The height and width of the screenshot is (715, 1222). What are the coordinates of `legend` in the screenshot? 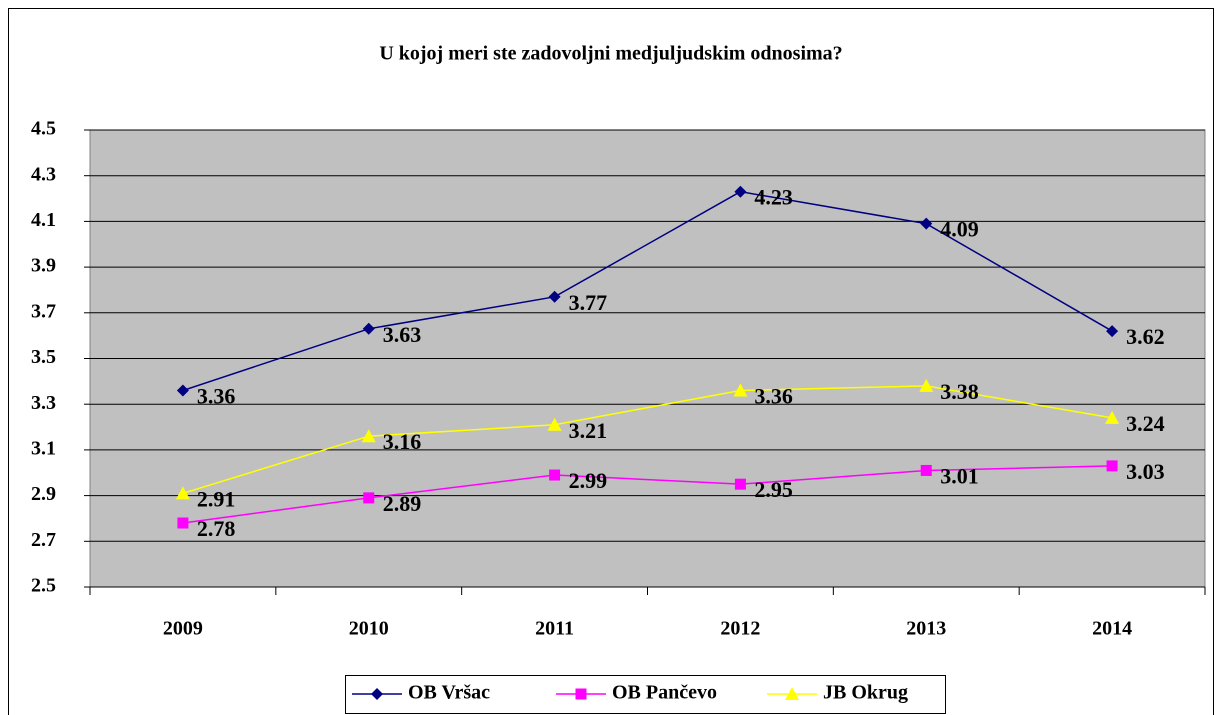 It's located at (645, 694).